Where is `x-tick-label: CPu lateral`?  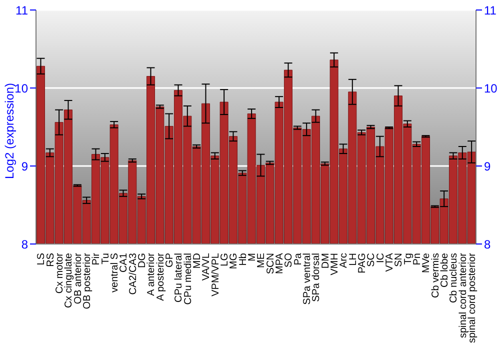
x-tick-label: CPu lateral is located at coordinates (179, 277).